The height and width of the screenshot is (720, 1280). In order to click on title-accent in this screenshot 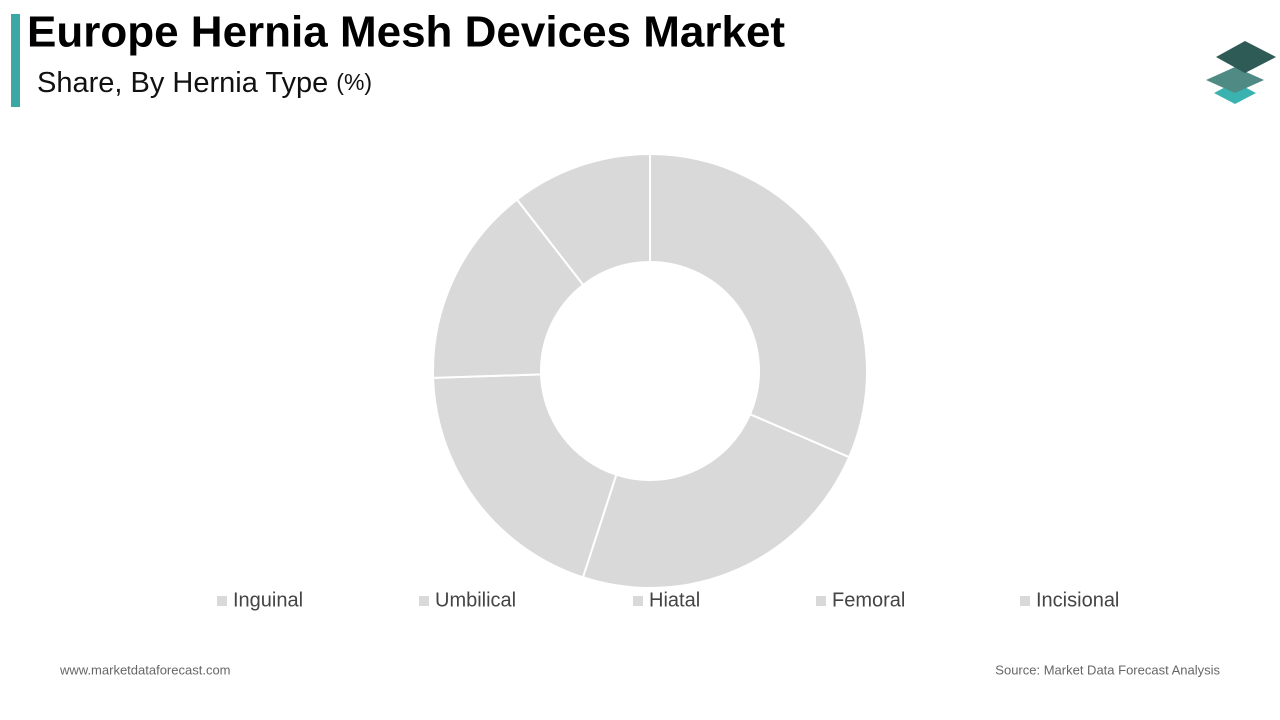, I will do `click(15, 60)`.